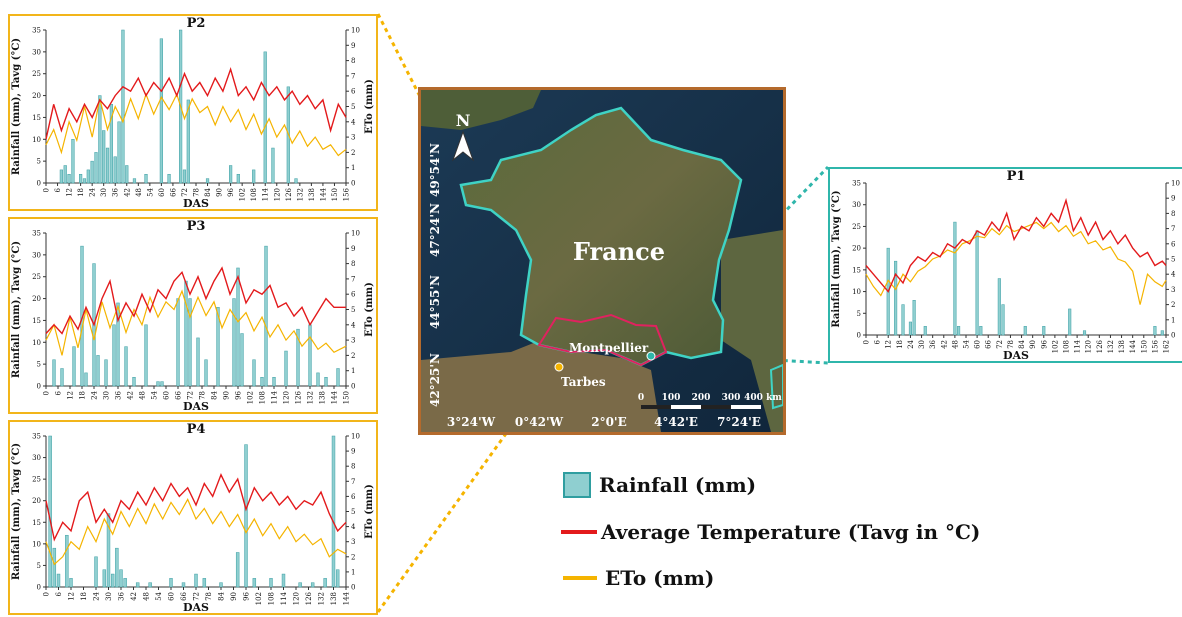 This screenshot has height=617, width=1182. What do you see at coordinates (836, 258) in the screenshot?
I see `y-axis-left-label: Rainfall (mm), Tavg (°C)` at bounding box center [836, 258].